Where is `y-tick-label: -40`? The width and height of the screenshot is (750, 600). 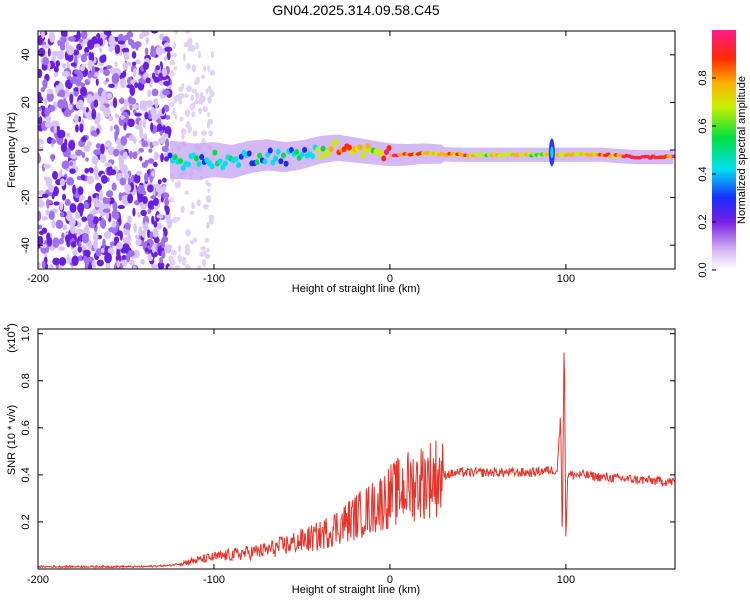 y-tick-label: -40 is located at coordinates (26, 245).